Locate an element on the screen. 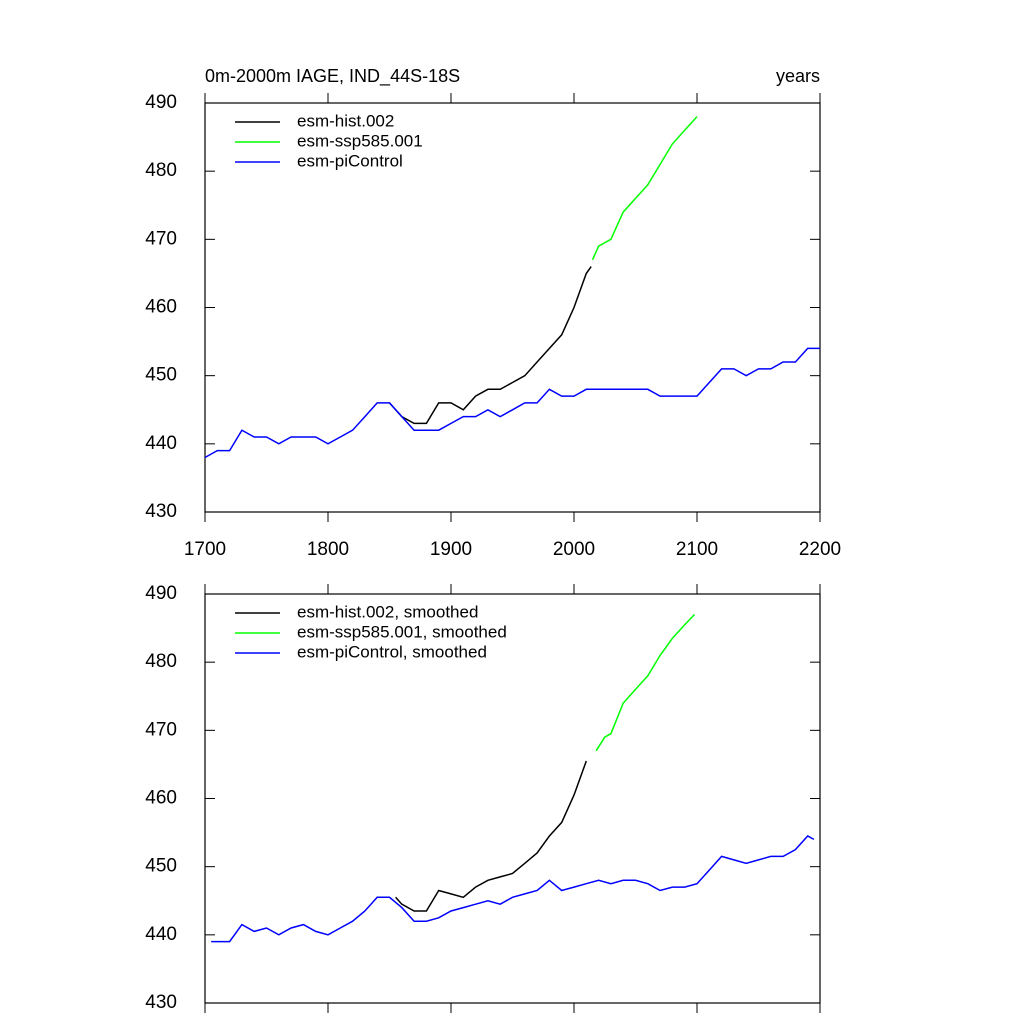 The image size is (1024, 1024). legend-label: esm-hist.002 is located at coordinates (345, 120).